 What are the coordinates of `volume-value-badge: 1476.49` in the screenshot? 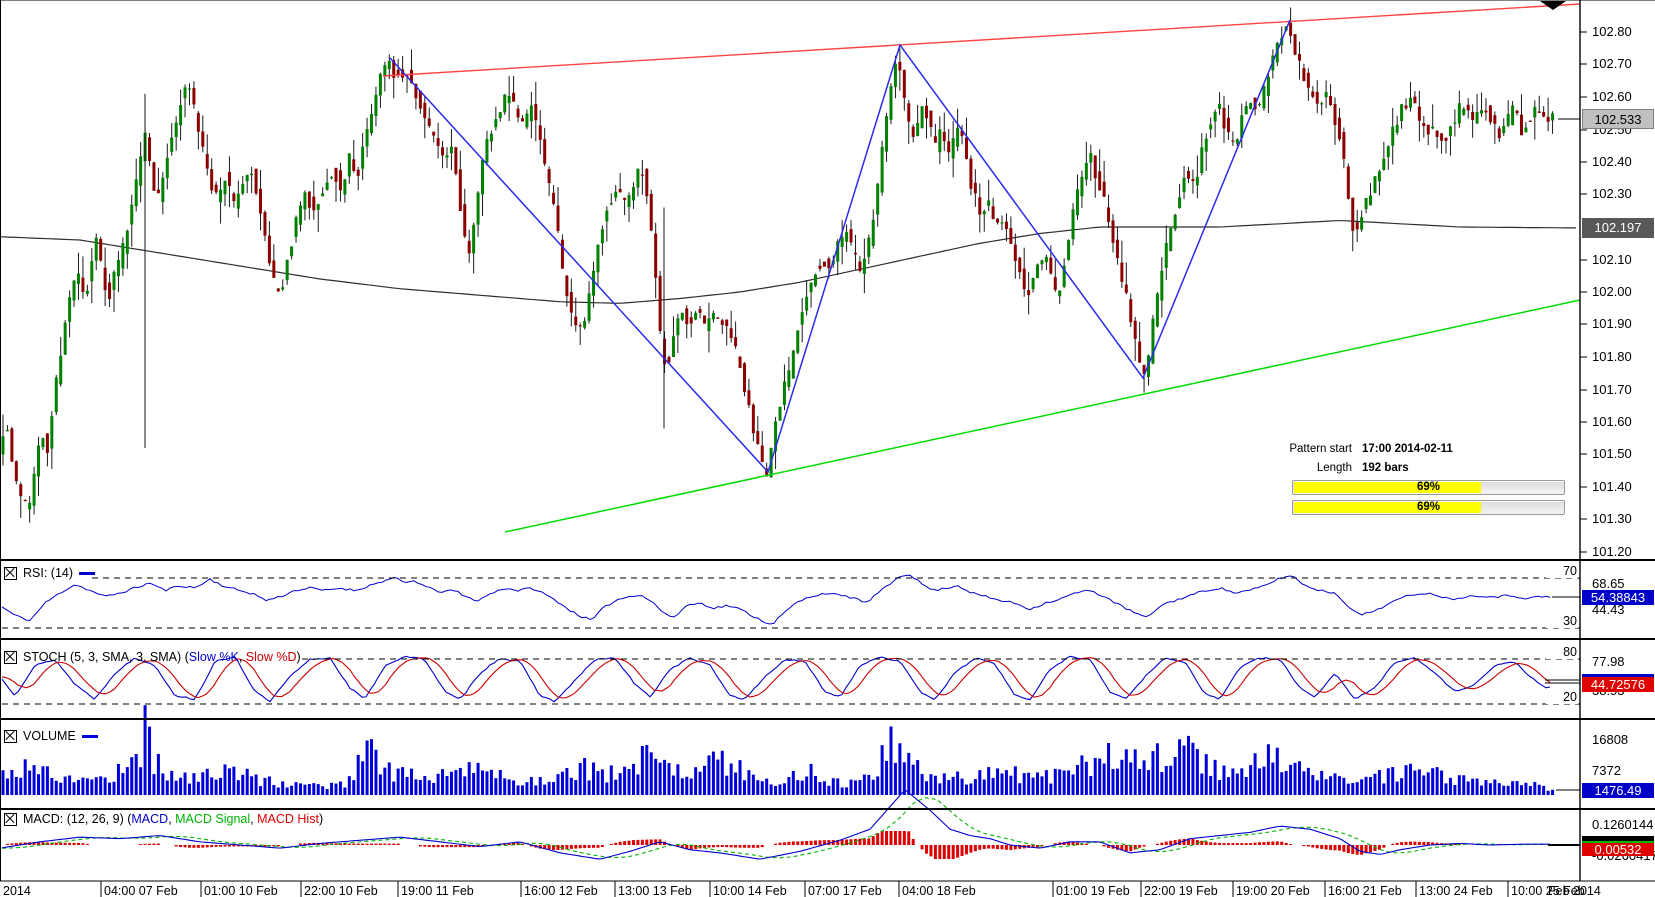 It's located at (1618, 790).